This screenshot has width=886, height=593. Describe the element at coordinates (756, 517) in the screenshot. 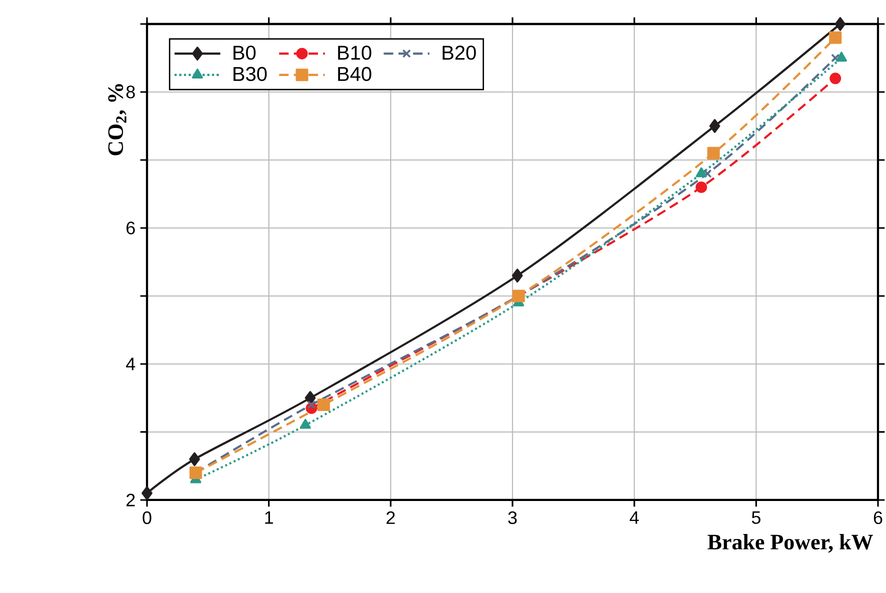

I see `x-tick-label: 5` at that location.